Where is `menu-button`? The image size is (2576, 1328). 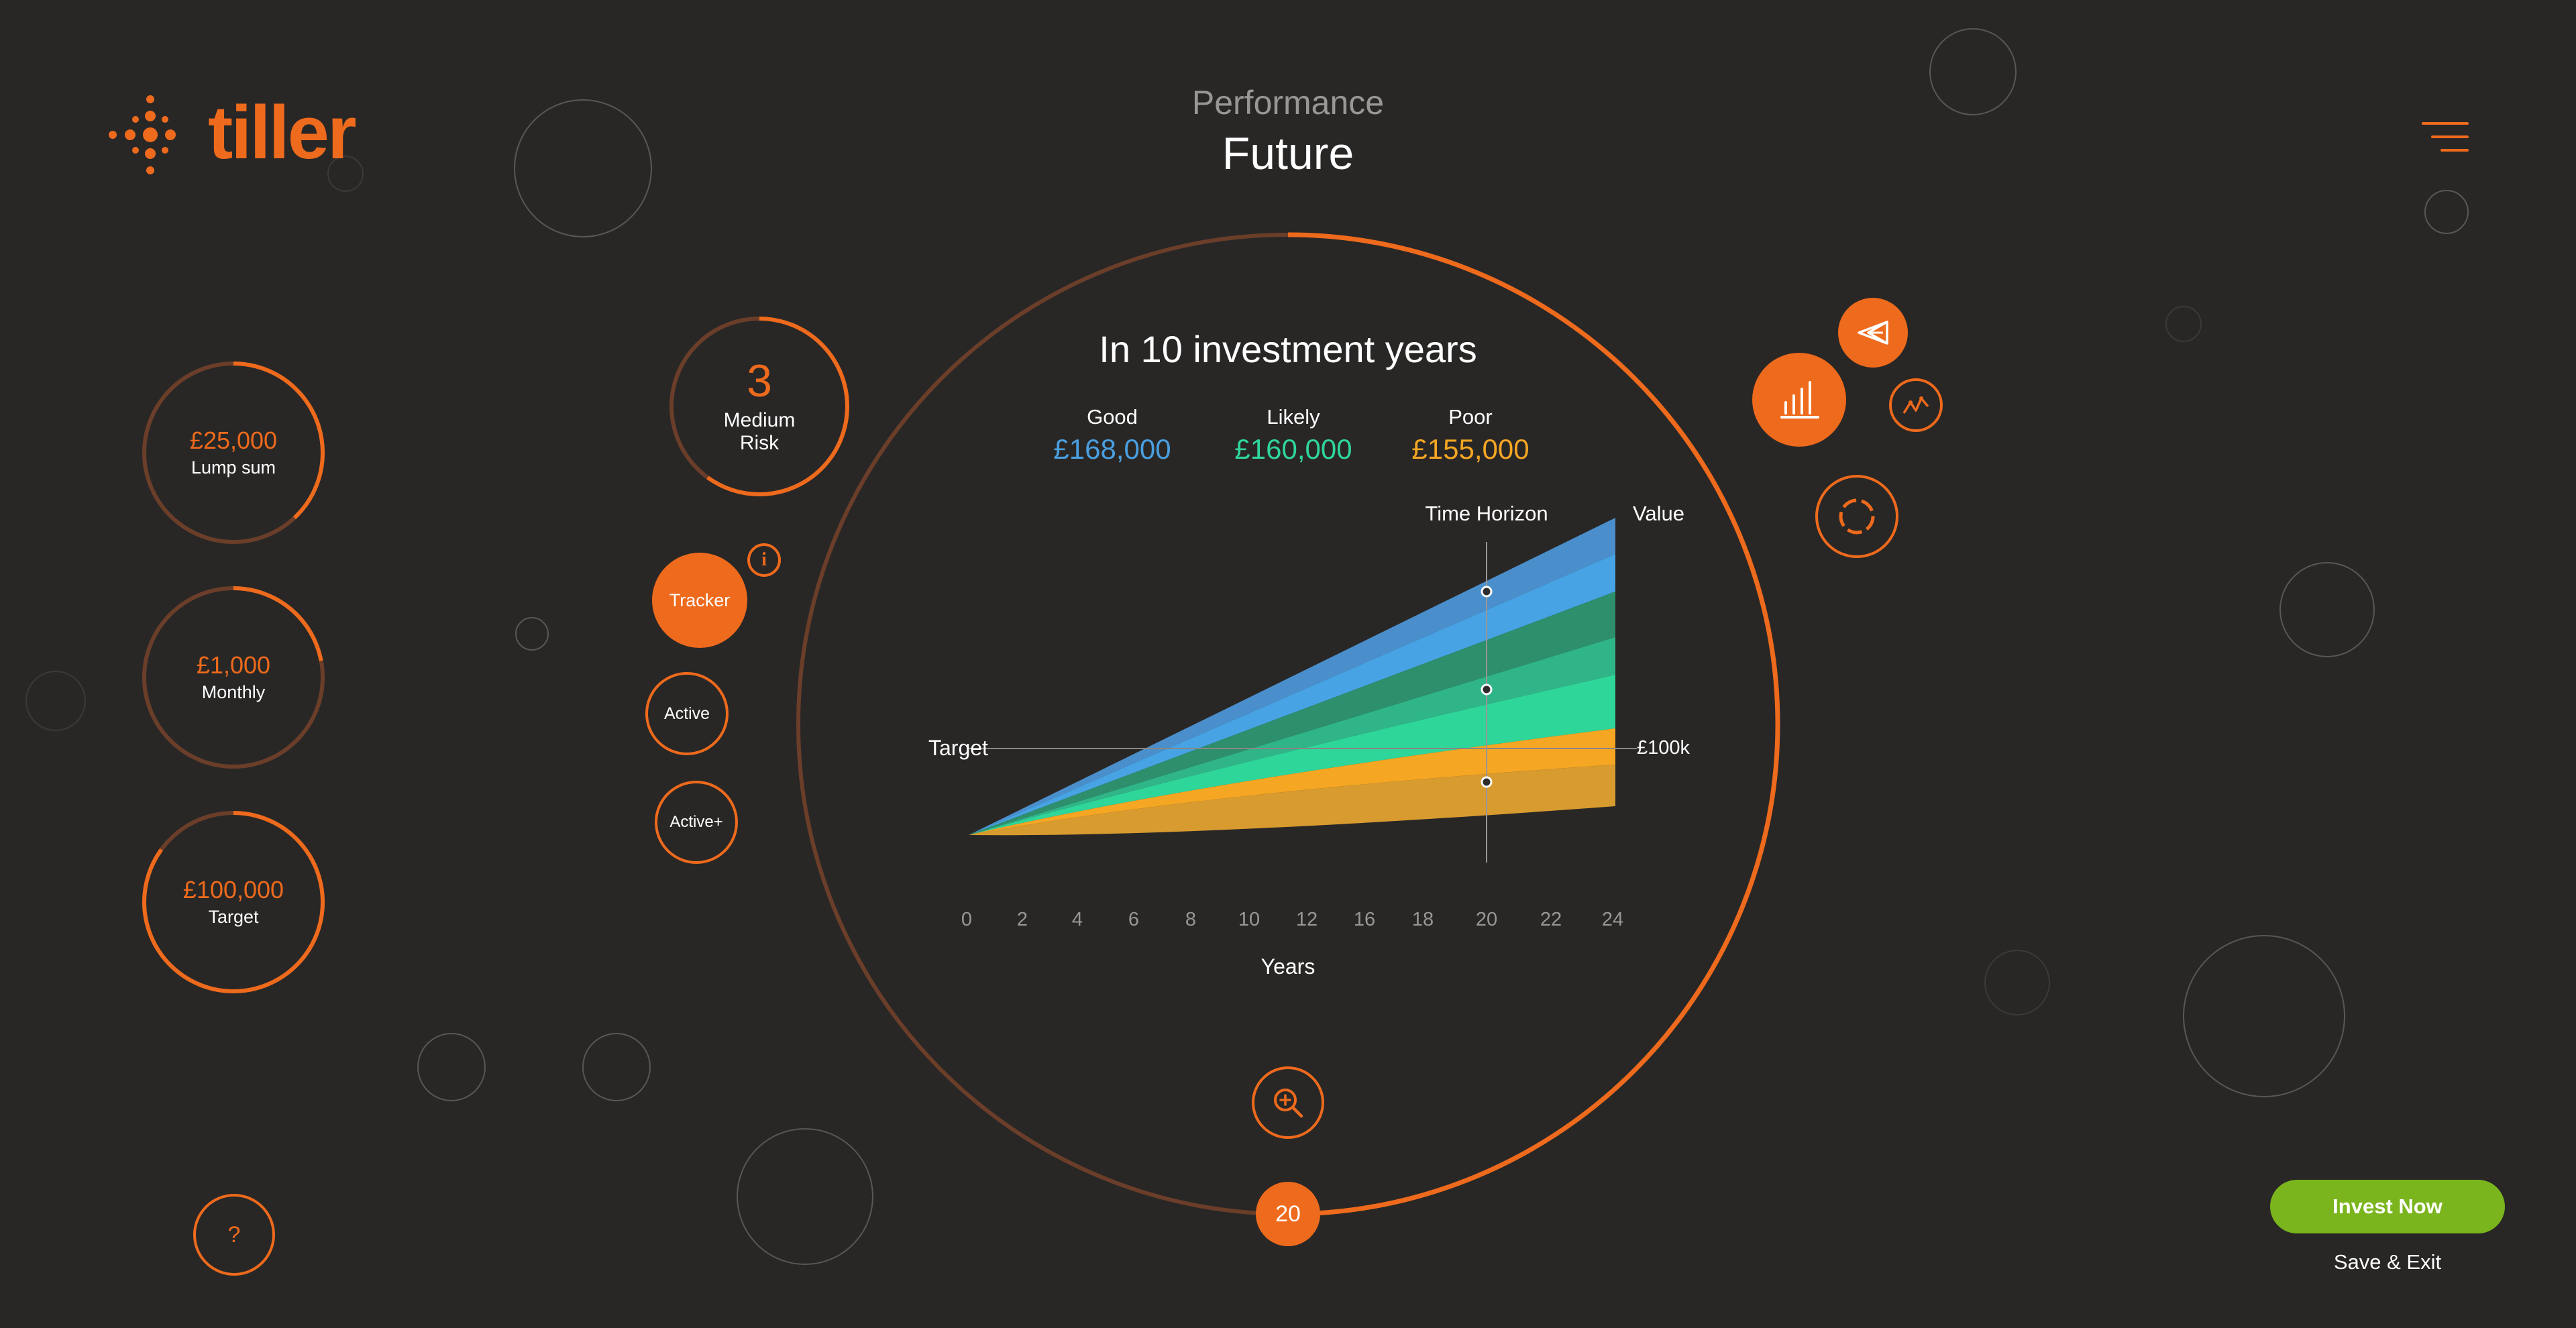
menu-button is located at coordinates (2445, 136).